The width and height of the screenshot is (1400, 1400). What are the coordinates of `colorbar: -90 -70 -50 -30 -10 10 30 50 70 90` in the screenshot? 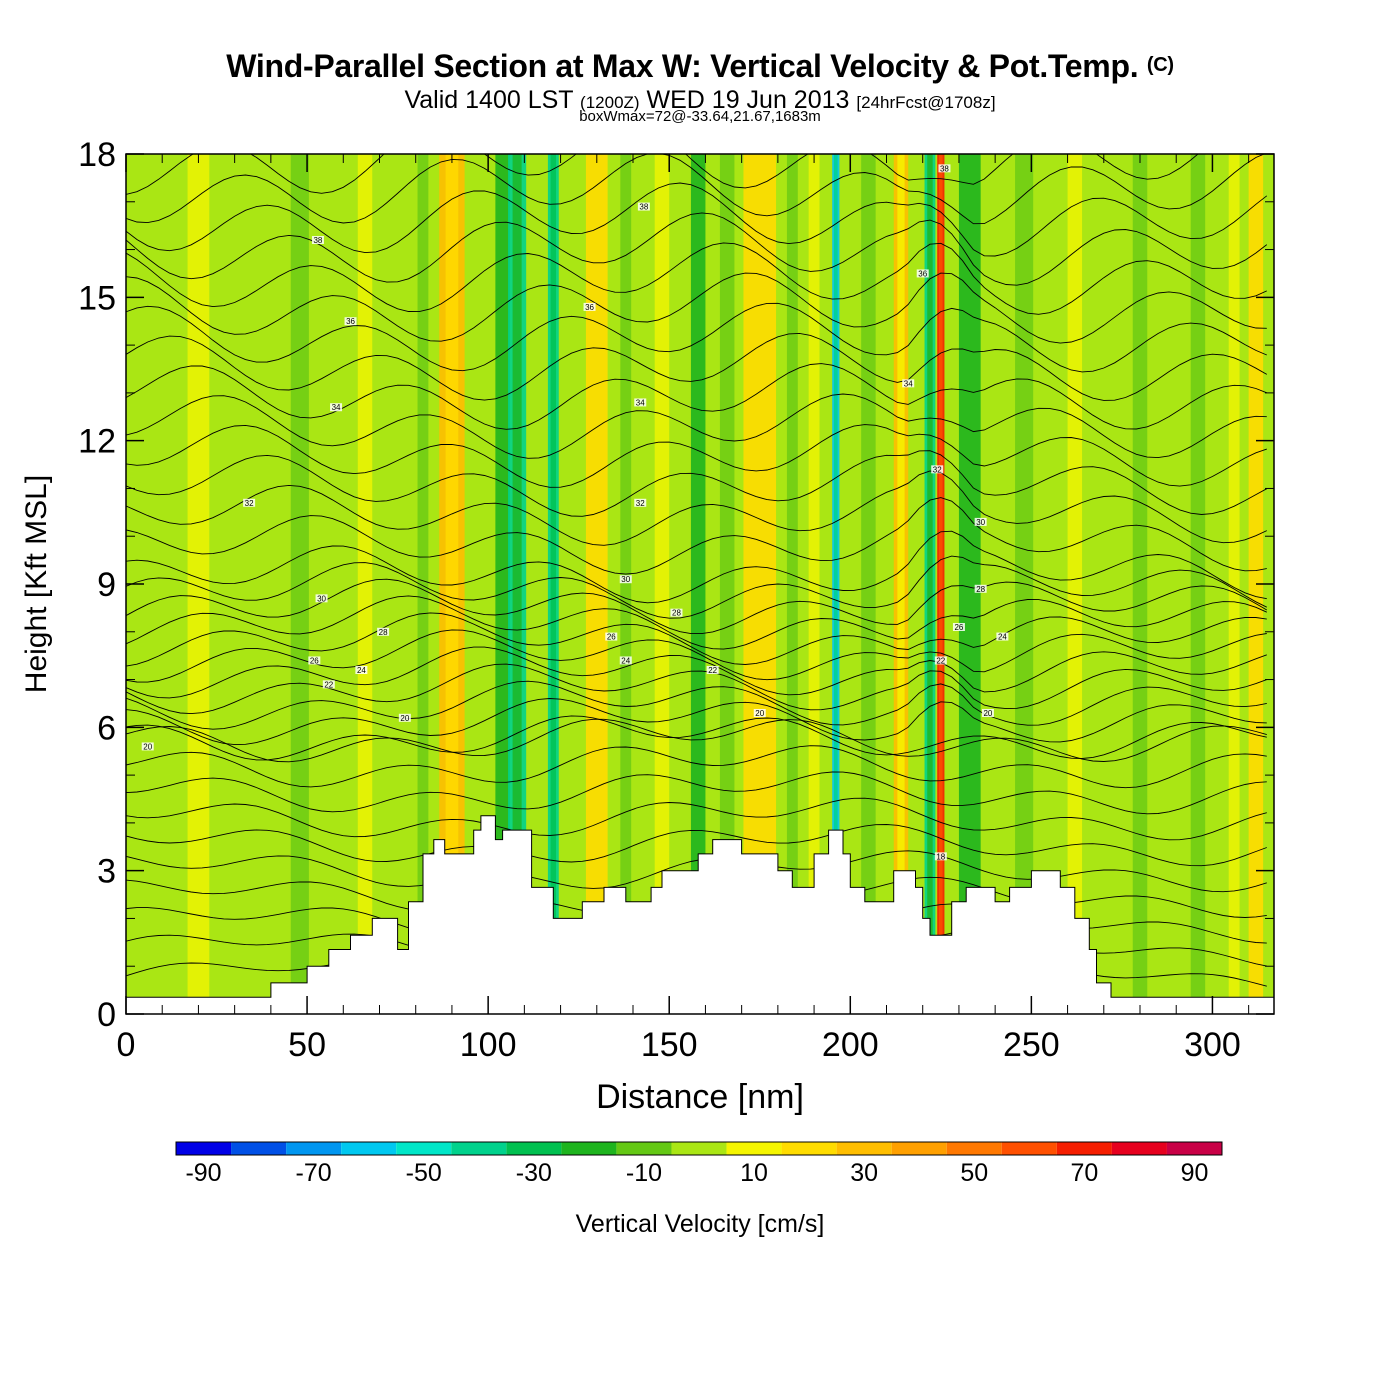 It's located at (699, 1164).